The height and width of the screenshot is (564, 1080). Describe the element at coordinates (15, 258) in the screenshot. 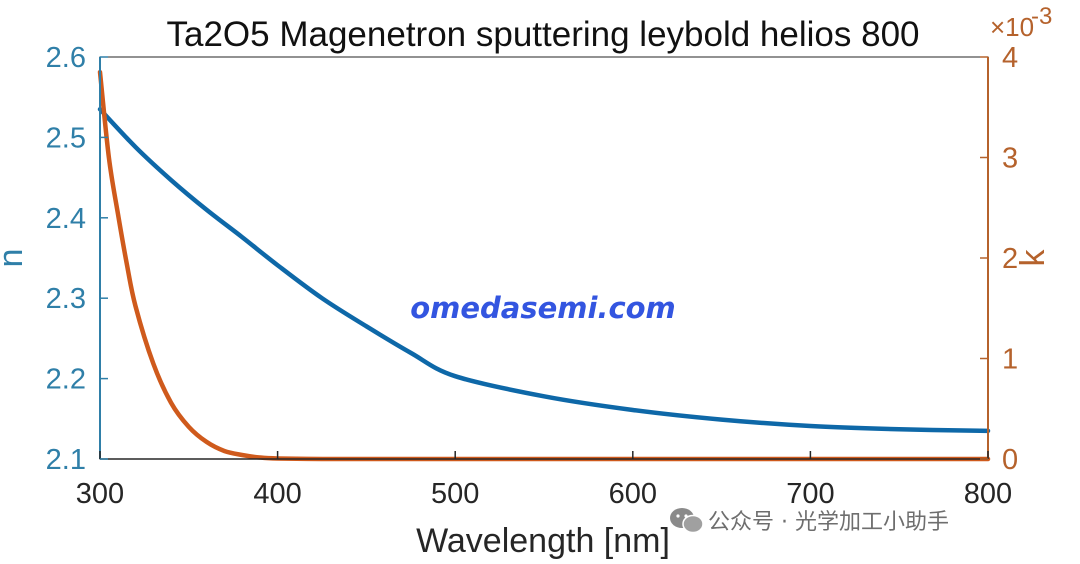

I see `left-y-axis-label: n` at that location.